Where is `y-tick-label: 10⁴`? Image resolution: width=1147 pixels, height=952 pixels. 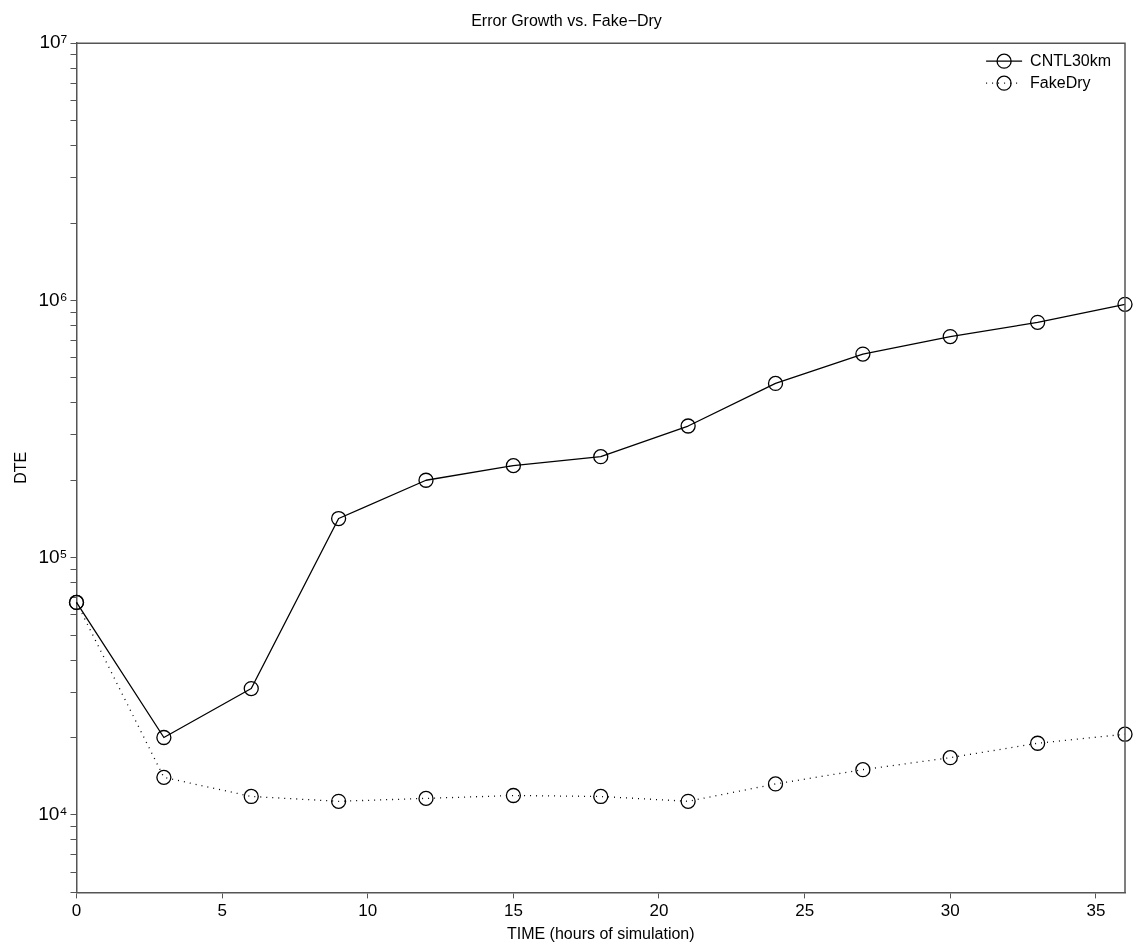
y-tick-label: 10⁴ is located at coordinates (53, 814).